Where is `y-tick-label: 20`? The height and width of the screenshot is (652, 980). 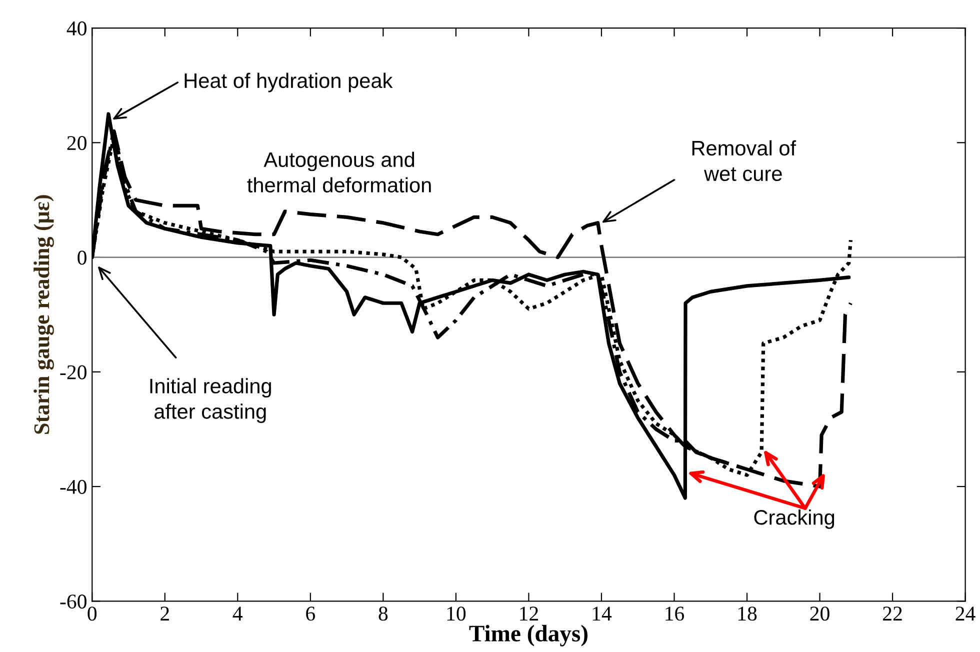 y-tick-label: 20 is located at coordinates (76, 143).